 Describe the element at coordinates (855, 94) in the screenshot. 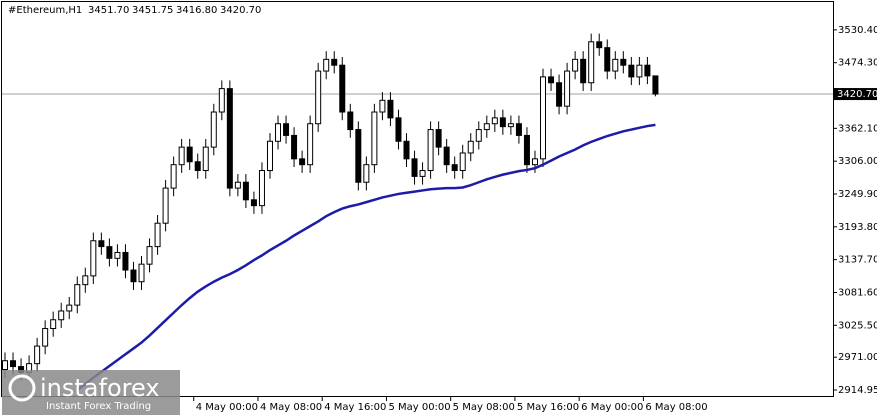

I see `price-label-bg` at that location.